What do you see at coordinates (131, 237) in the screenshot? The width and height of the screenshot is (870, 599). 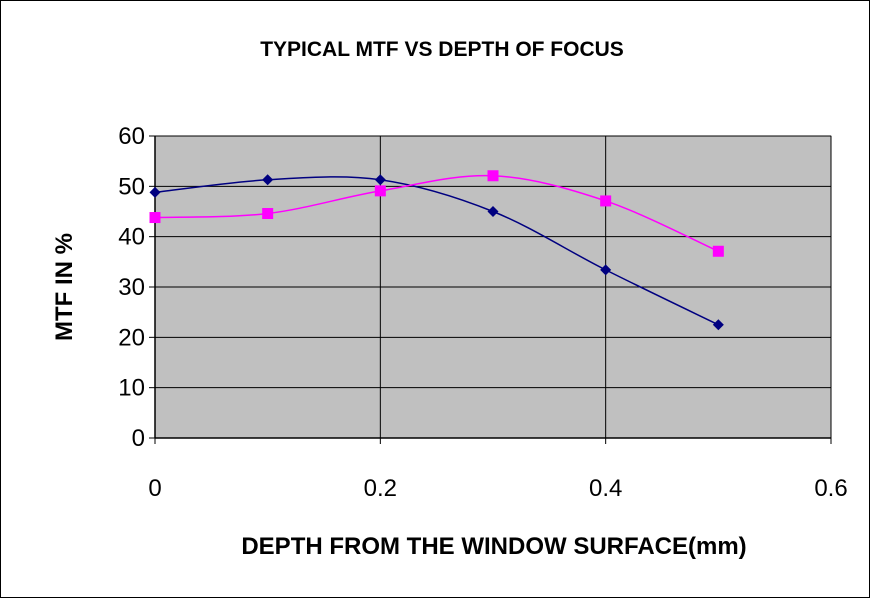 I see `y-tick-label: 40` at bounding box center [131, 237].